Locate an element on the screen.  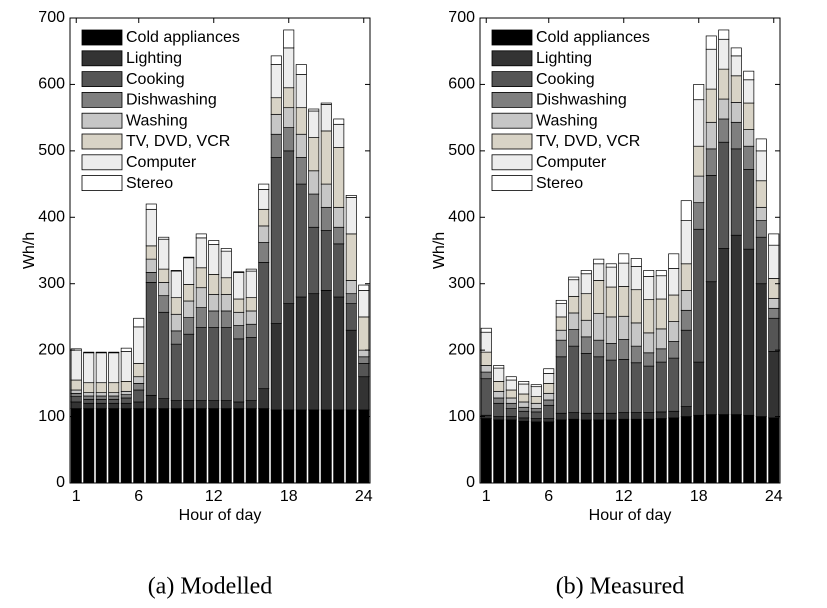
y-tick-label: 300 is located at coordinates (461, 283).